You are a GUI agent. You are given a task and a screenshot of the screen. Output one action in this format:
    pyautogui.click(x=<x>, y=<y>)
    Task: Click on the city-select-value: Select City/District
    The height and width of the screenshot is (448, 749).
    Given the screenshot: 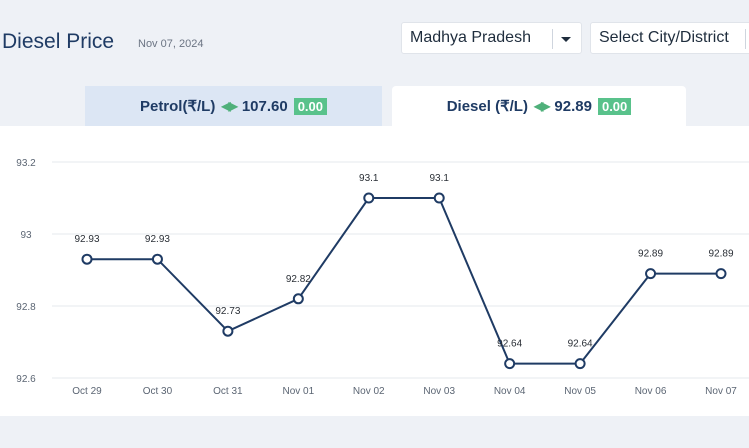 What is the action you would take?
    pyautogui.click(x=664, y=37)
    